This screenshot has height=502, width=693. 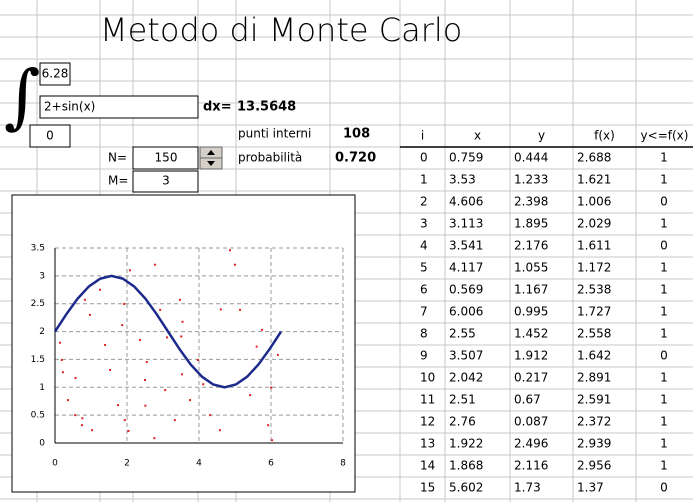 I want to click on table-cell: 9, so click(x=424, y=356).